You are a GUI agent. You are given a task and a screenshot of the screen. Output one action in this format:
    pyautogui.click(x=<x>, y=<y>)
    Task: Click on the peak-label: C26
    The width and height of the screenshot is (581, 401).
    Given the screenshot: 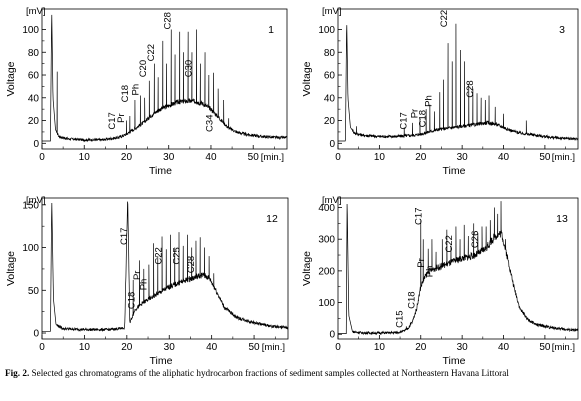 What is the action you would take?
    pyautogui.click(x=475, y=239)
    